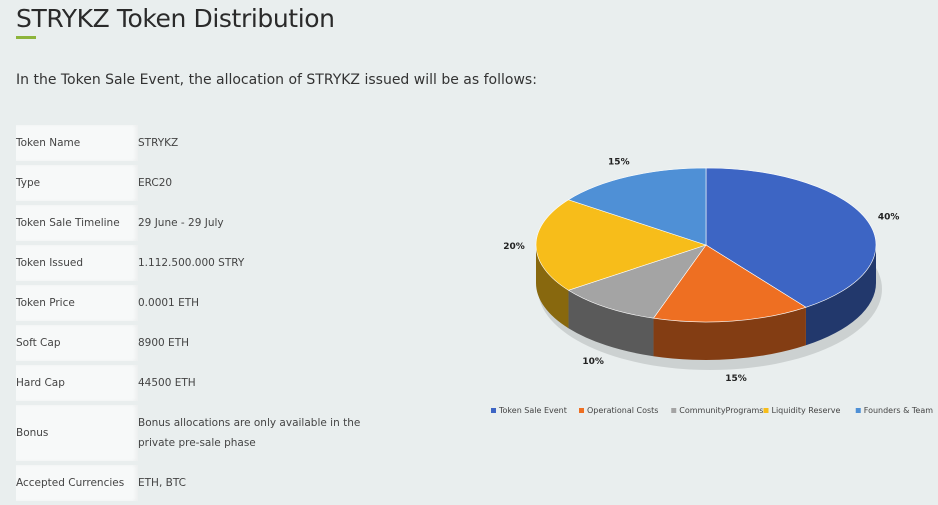  I want to click on table-row: Token Price 0.0001 ETH, so click(192, 305).